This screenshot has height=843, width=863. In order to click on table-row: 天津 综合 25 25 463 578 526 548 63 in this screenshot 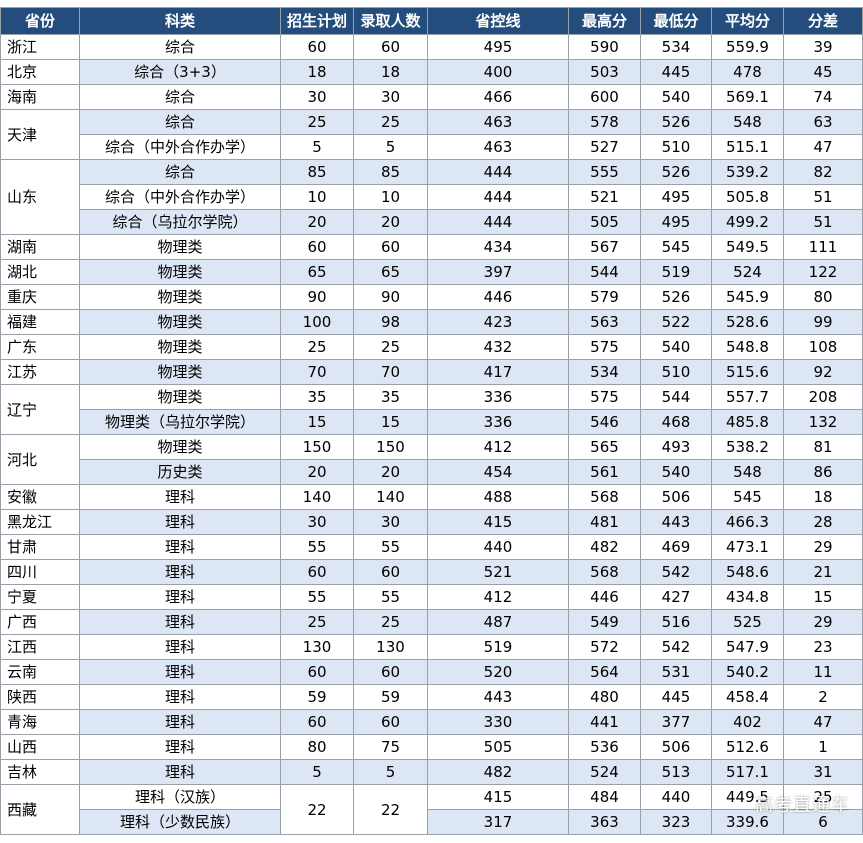, I will do `click(431, 134)`.